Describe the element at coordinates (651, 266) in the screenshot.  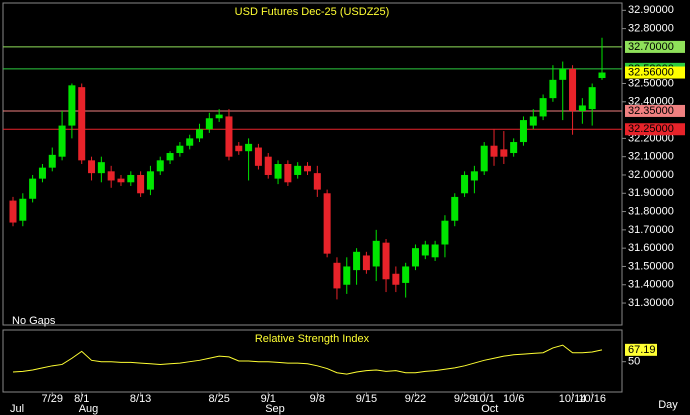
I see `y-tick-label: 31.50000` at that location.